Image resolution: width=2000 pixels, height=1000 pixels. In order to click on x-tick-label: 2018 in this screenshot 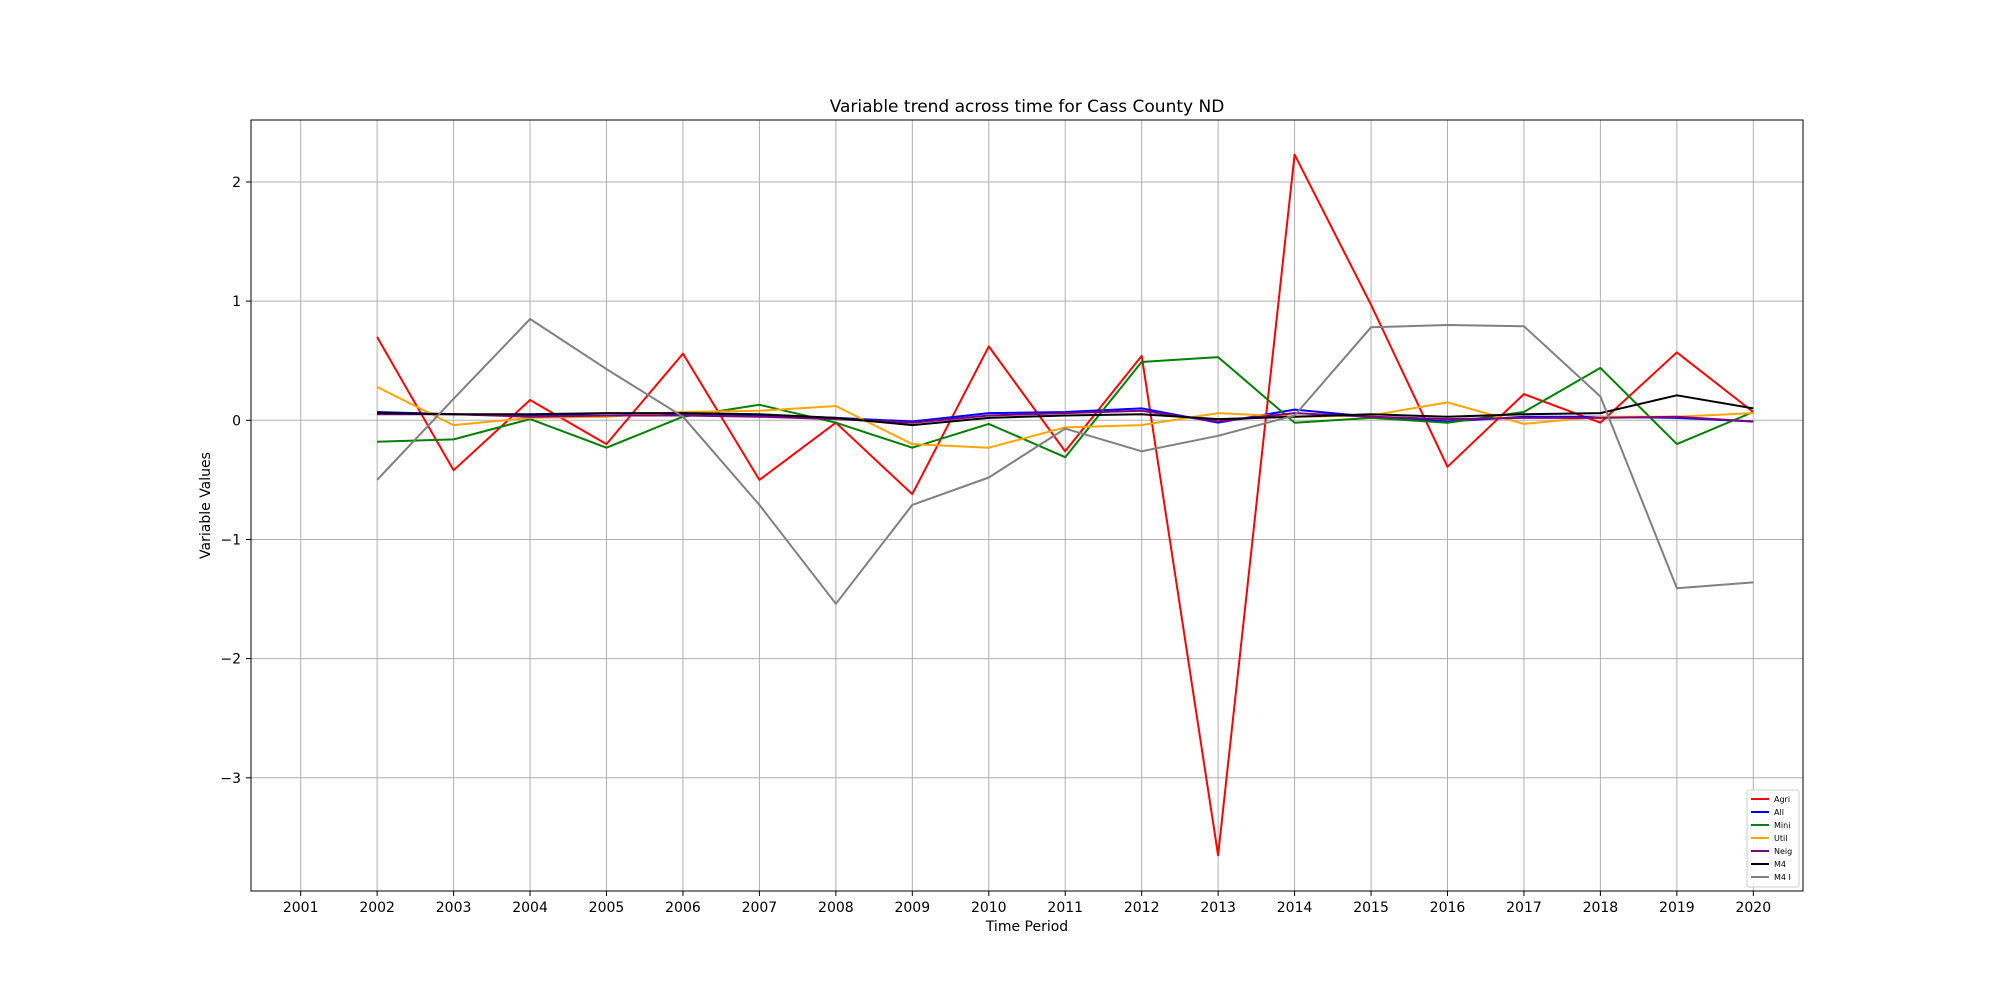, I will do `click(1601, 908)`.